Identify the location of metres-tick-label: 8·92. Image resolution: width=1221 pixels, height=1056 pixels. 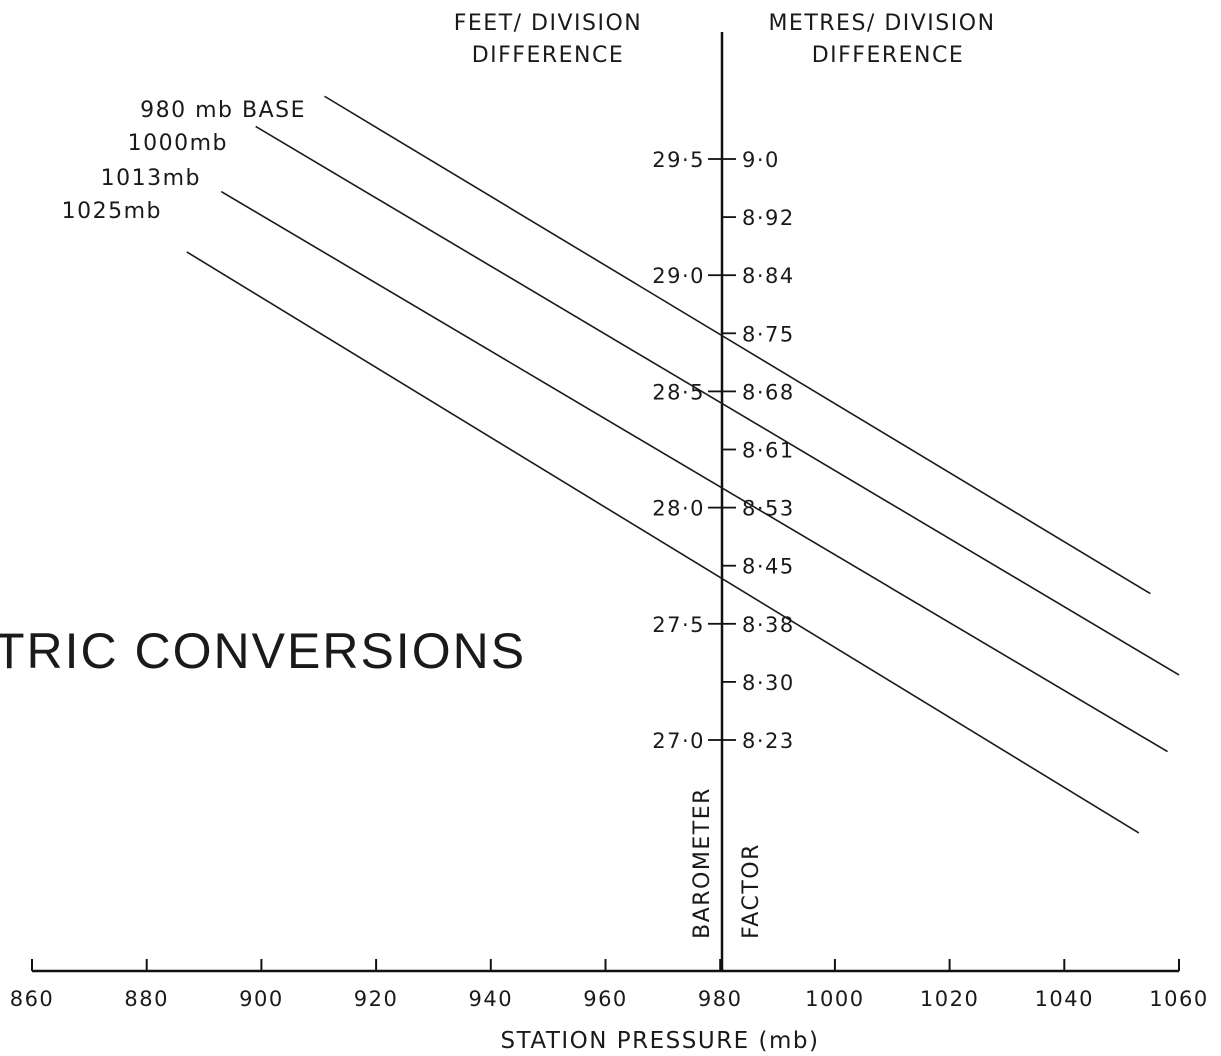
(768, 218).